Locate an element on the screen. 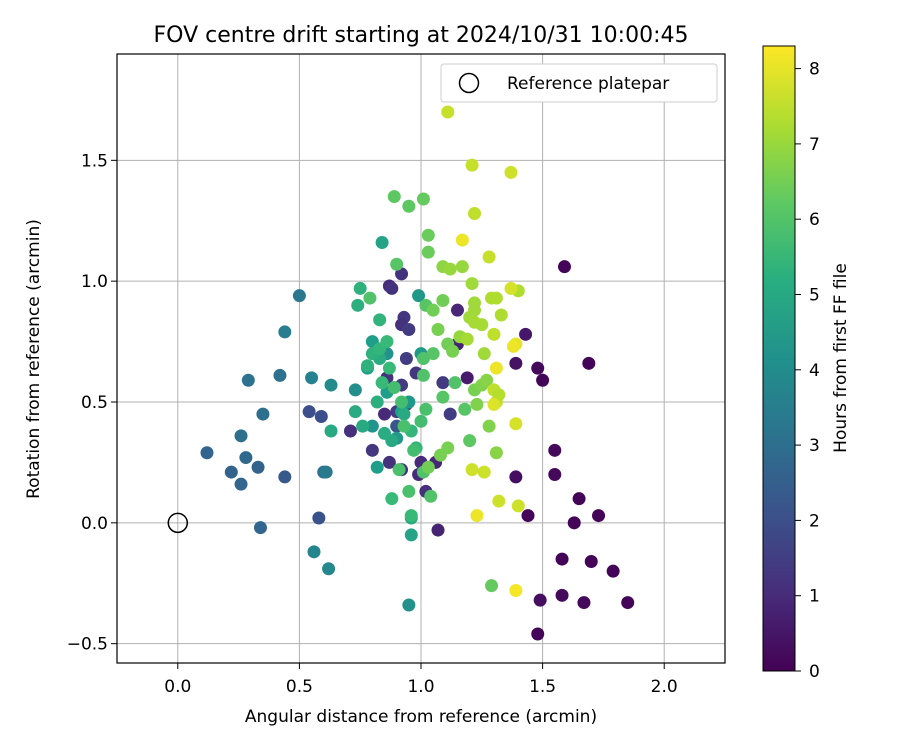  x-tick-label: 0.5 is located at coordinates (299, 687).